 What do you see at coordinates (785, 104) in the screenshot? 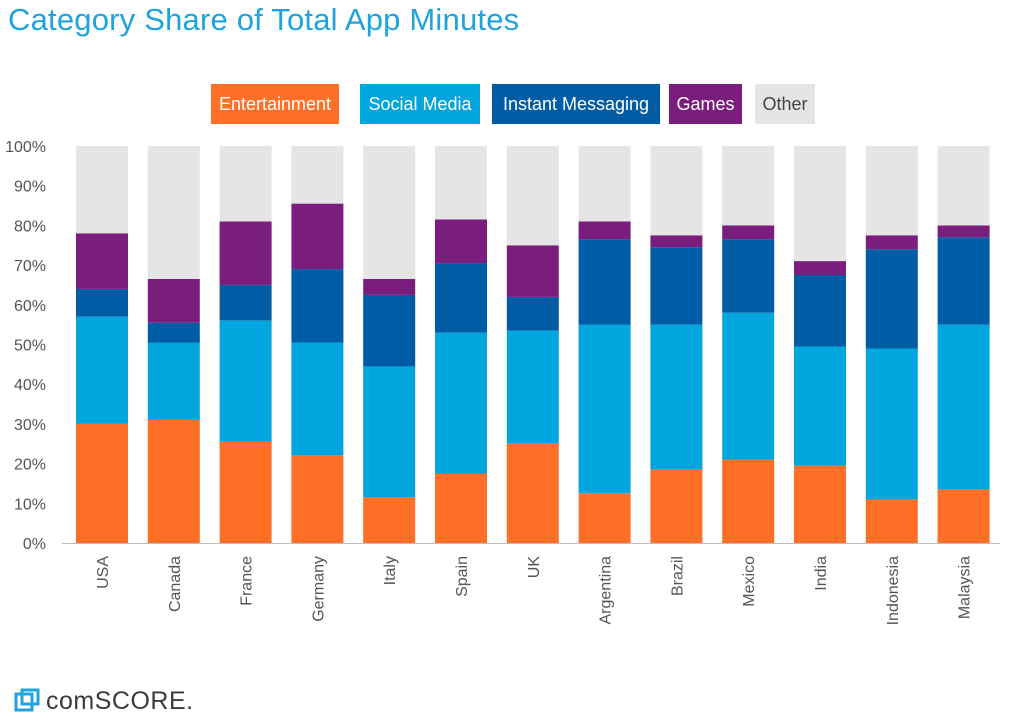
I see `legend-other: Other` at bounding box center [785, 104].